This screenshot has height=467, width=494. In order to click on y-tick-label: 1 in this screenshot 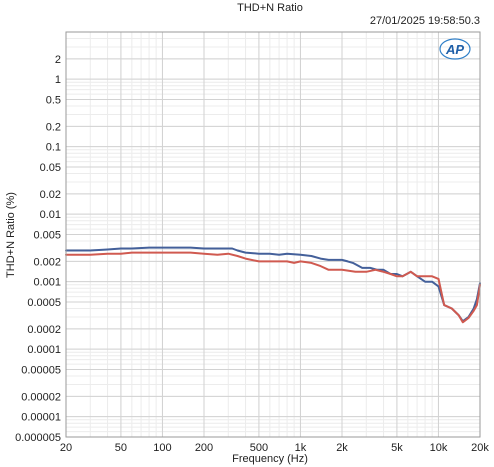, I will do `click(58, 80)`.